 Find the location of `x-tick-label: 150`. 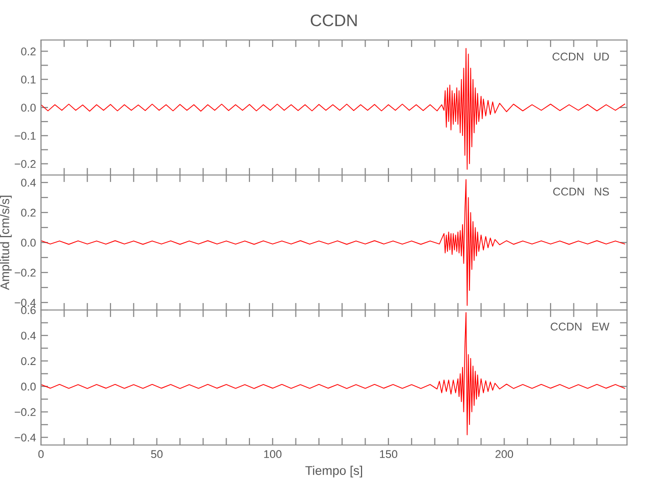

x-tick-label: 150 is located at coordinates (389, 454).